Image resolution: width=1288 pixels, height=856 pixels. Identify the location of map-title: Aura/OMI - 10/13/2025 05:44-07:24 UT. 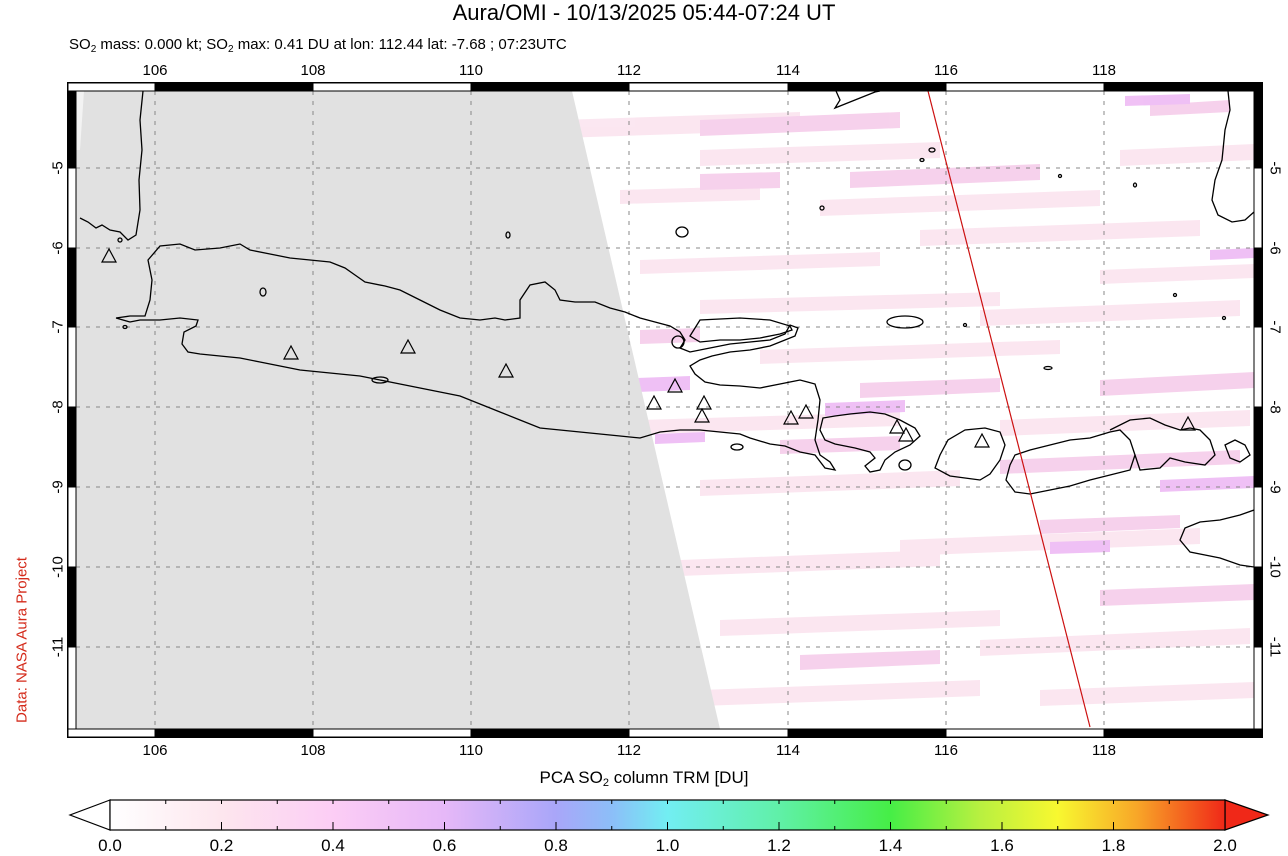
(644, 12).